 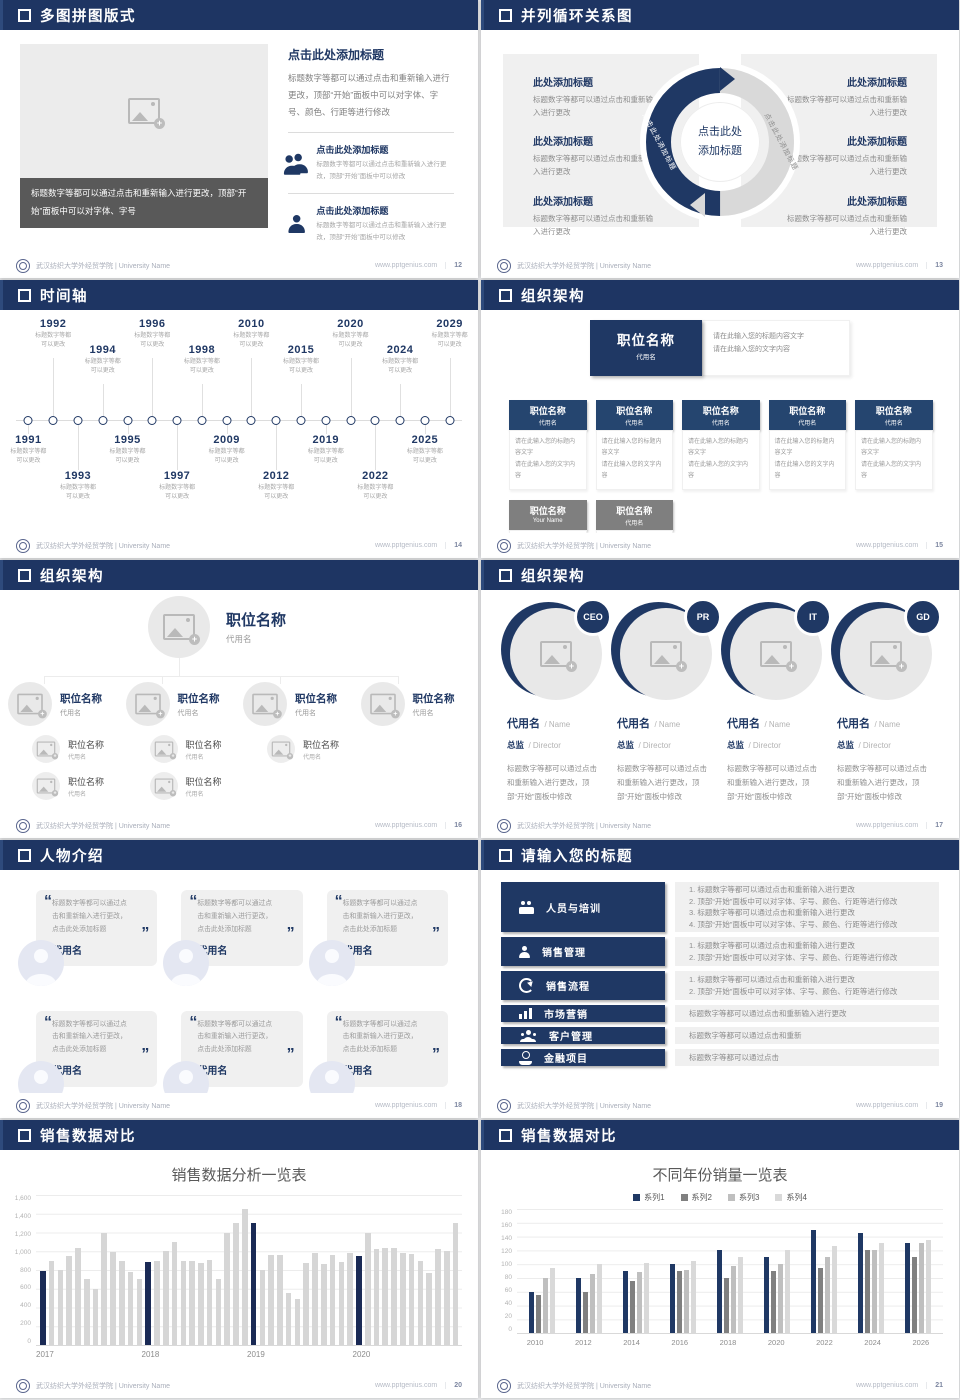 I want to click on timeline-year: 2029, so click(x=449, y=324).